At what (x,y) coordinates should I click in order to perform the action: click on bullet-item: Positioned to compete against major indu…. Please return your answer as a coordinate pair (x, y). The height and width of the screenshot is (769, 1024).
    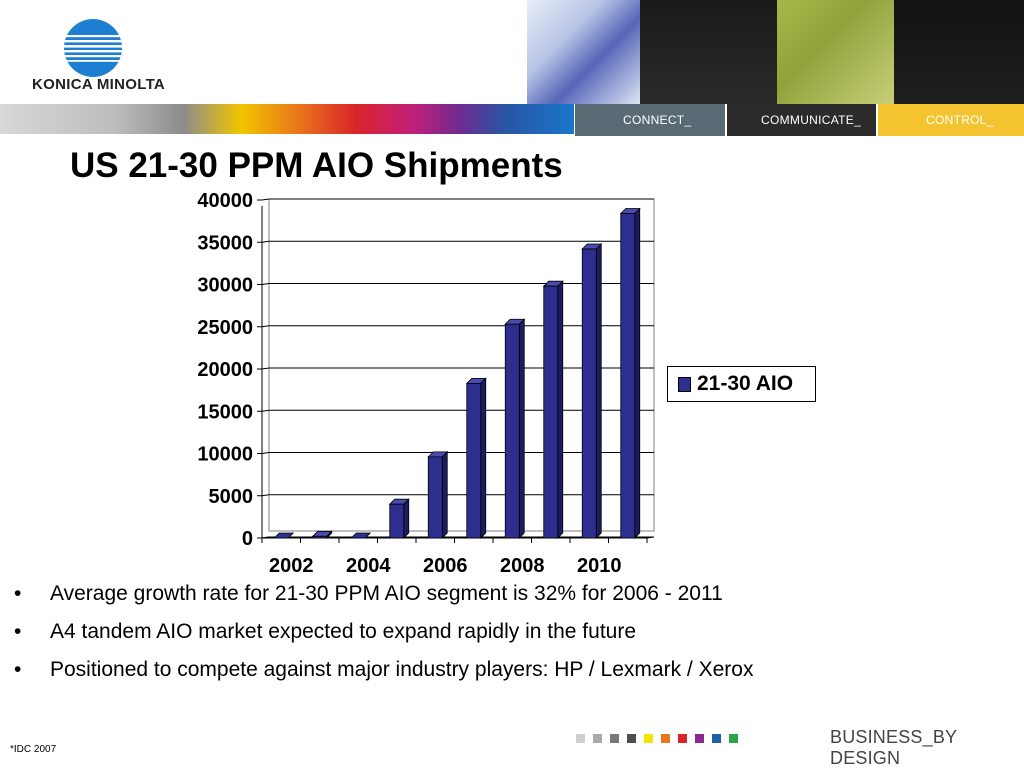
    Looking at the image, I should click on (434, 670).